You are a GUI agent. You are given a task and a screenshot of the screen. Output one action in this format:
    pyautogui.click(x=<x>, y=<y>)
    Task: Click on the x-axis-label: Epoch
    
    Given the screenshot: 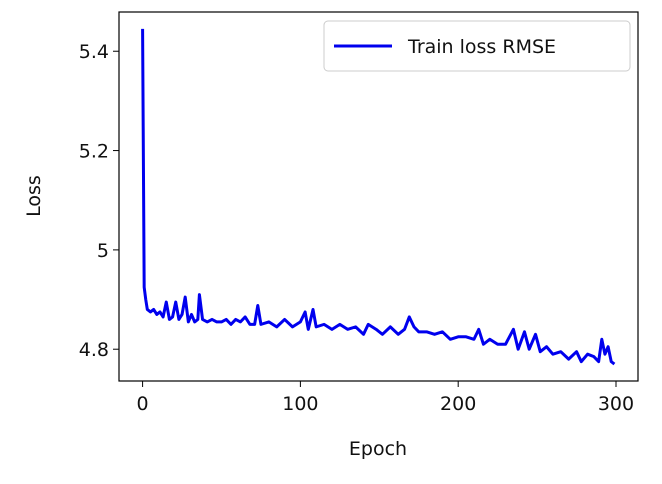 What is the action you would take?
    pyautogui.click(x=378, y=449)
    